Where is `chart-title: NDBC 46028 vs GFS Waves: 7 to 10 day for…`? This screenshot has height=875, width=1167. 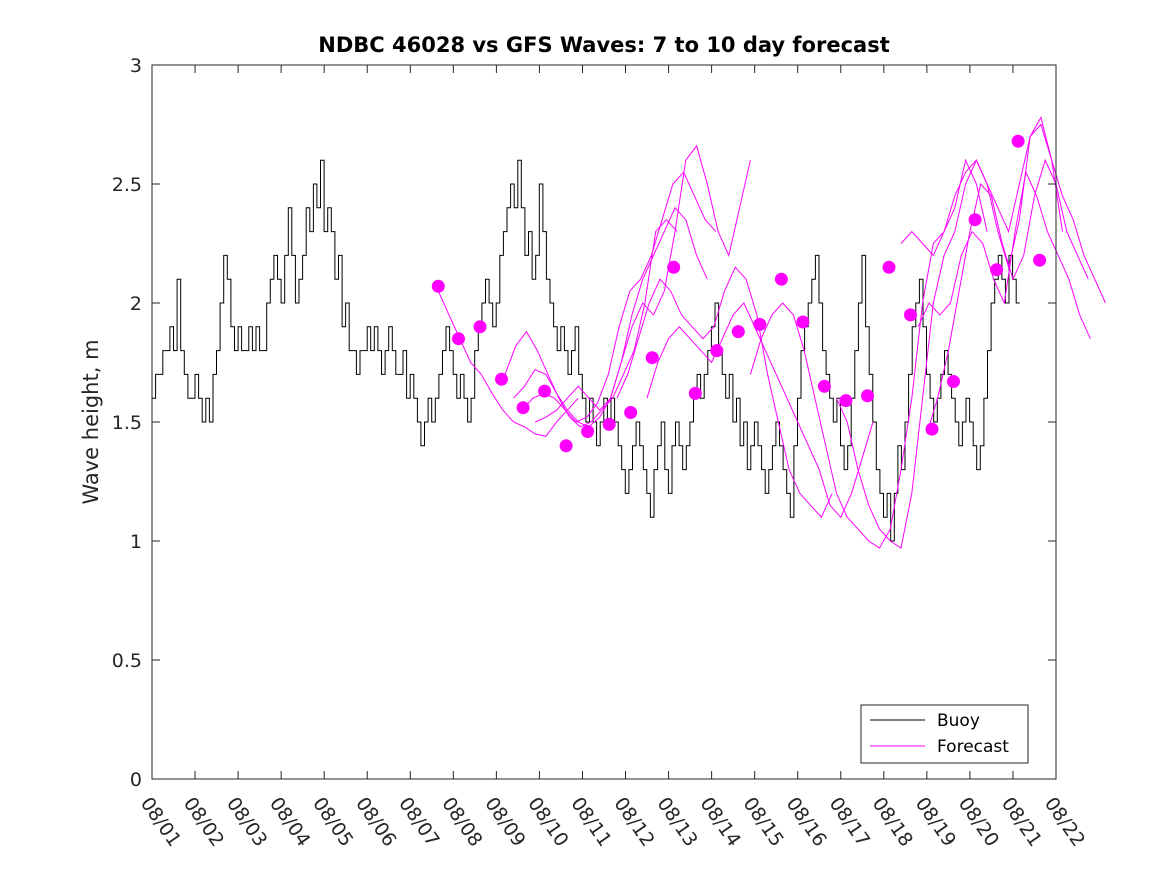
chart-title: NDBC 46028 vs GFS Waves: 7 to 10 day for… is located at coordinates (603, 45).